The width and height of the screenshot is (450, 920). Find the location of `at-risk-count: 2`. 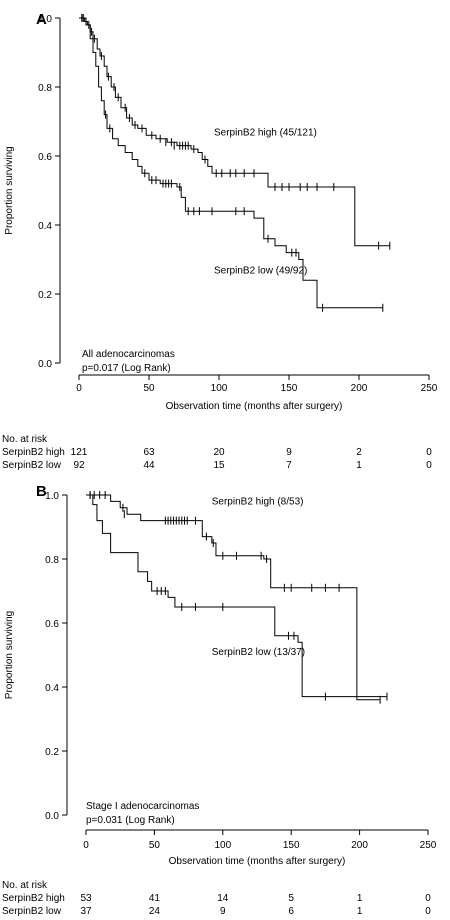

at-risk-count: 2 is located at coordinates (359, 452).